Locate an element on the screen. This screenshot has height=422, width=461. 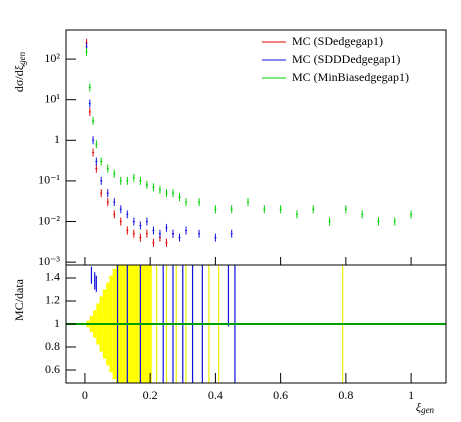
x-tick-label: 0.6 is located at coordinates (280, 395).